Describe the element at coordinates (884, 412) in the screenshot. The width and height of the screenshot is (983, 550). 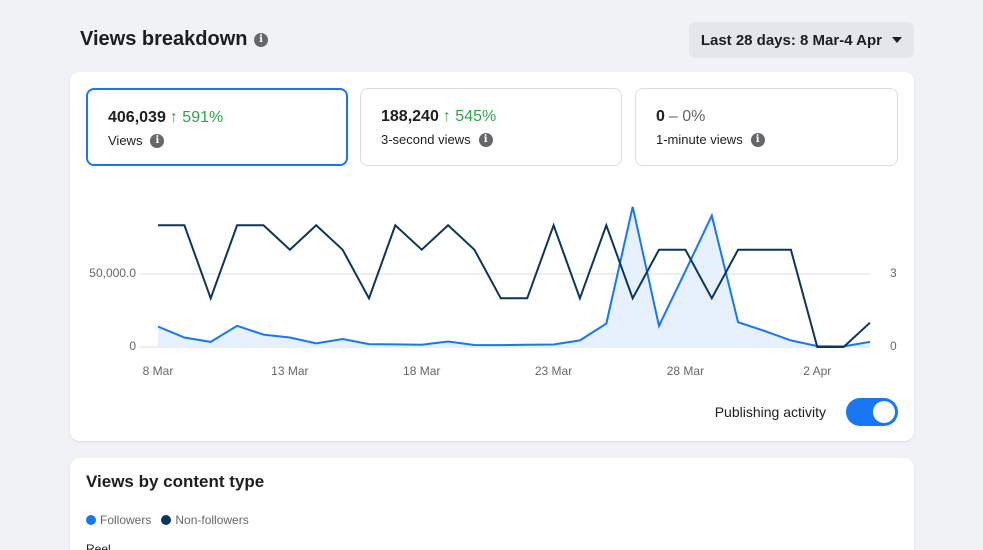
I see `toggle-knob` at that location.